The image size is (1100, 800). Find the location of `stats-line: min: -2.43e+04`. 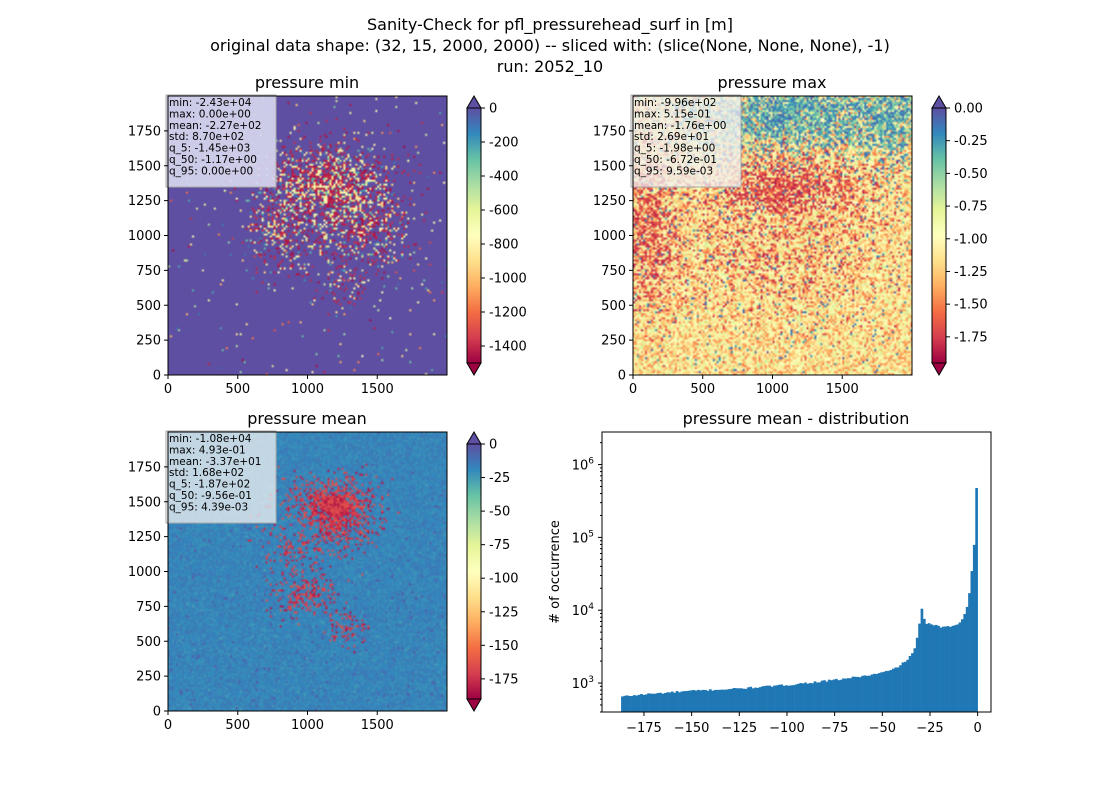

stats-line: min: -2.43e+04 is located at coordinates (210, 103).